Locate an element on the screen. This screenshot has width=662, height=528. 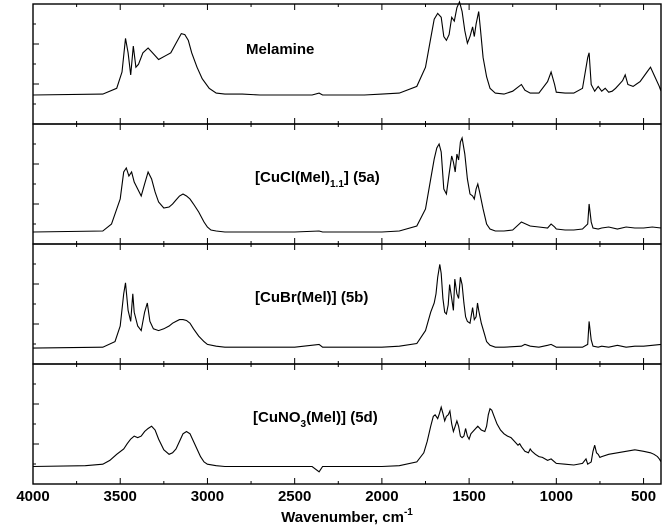
x-tick-labels: 4000 3500 3000 2500 2000 1500 1000 500 is located at coordinates (336, 496).